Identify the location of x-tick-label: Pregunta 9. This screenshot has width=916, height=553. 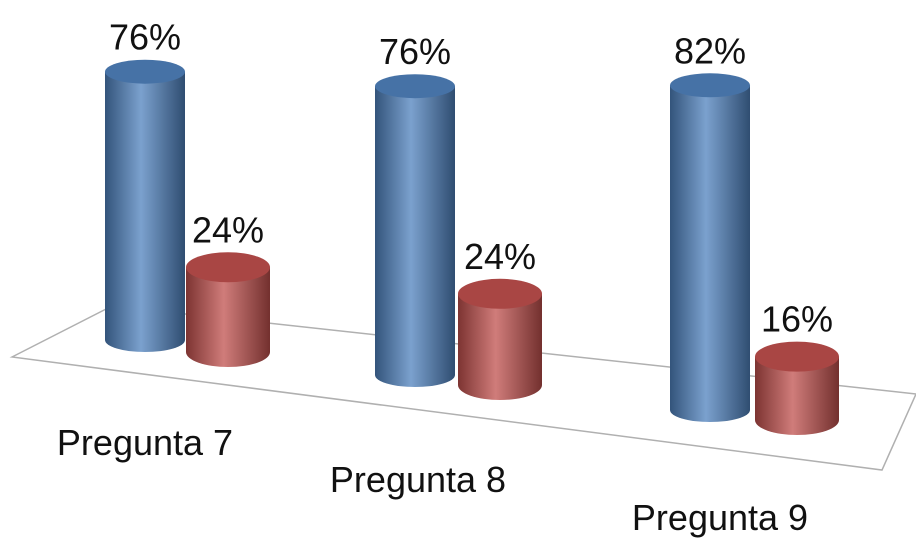
(720, 517).